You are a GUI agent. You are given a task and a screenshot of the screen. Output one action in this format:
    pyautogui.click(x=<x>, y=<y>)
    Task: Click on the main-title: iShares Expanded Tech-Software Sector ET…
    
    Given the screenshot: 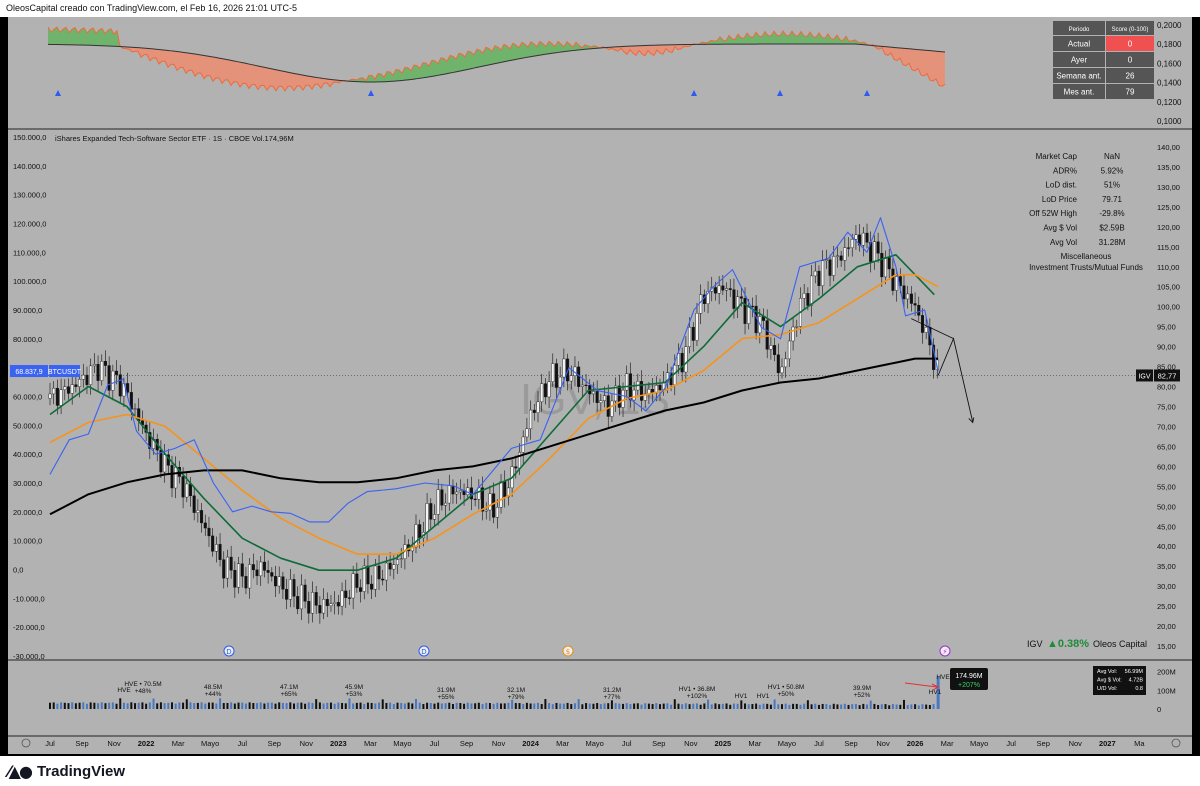 What is the action you would take?
    pyautogui.click(x=174, y=138)
    